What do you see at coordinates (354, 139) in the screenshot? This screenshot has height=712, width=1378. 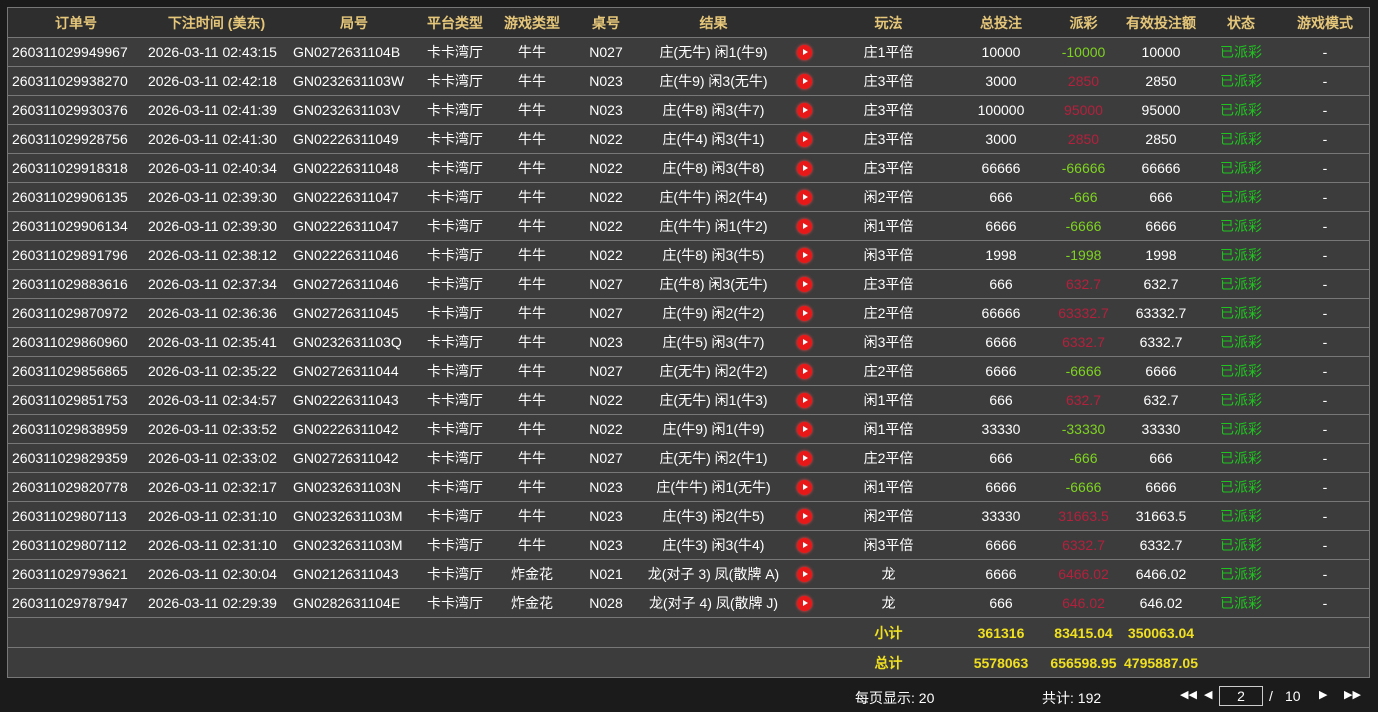 I see `round-no-cell: GN02226311049` at bounding box center [354, 139].